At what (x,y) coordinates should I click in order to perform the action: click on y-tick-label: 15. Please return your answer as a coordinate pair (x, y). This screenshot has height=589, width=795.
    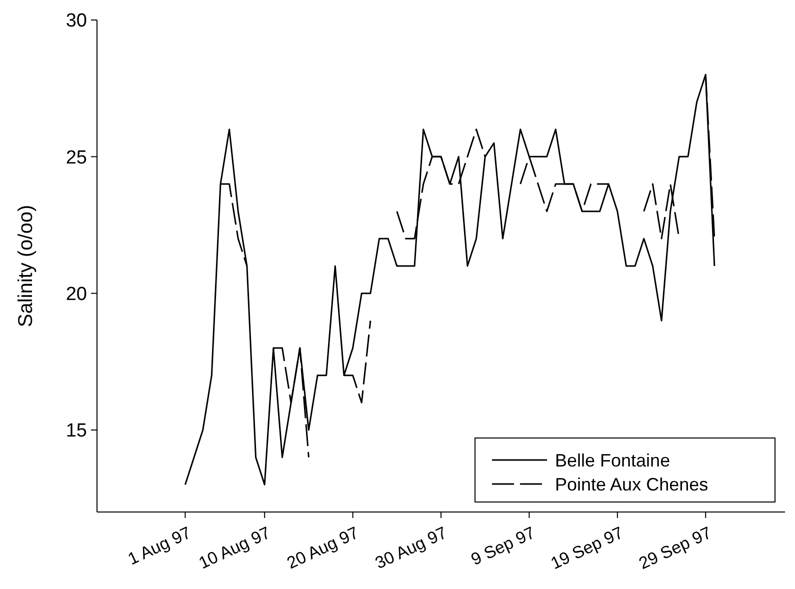
    Looking at the image, I should click on (76, 431).